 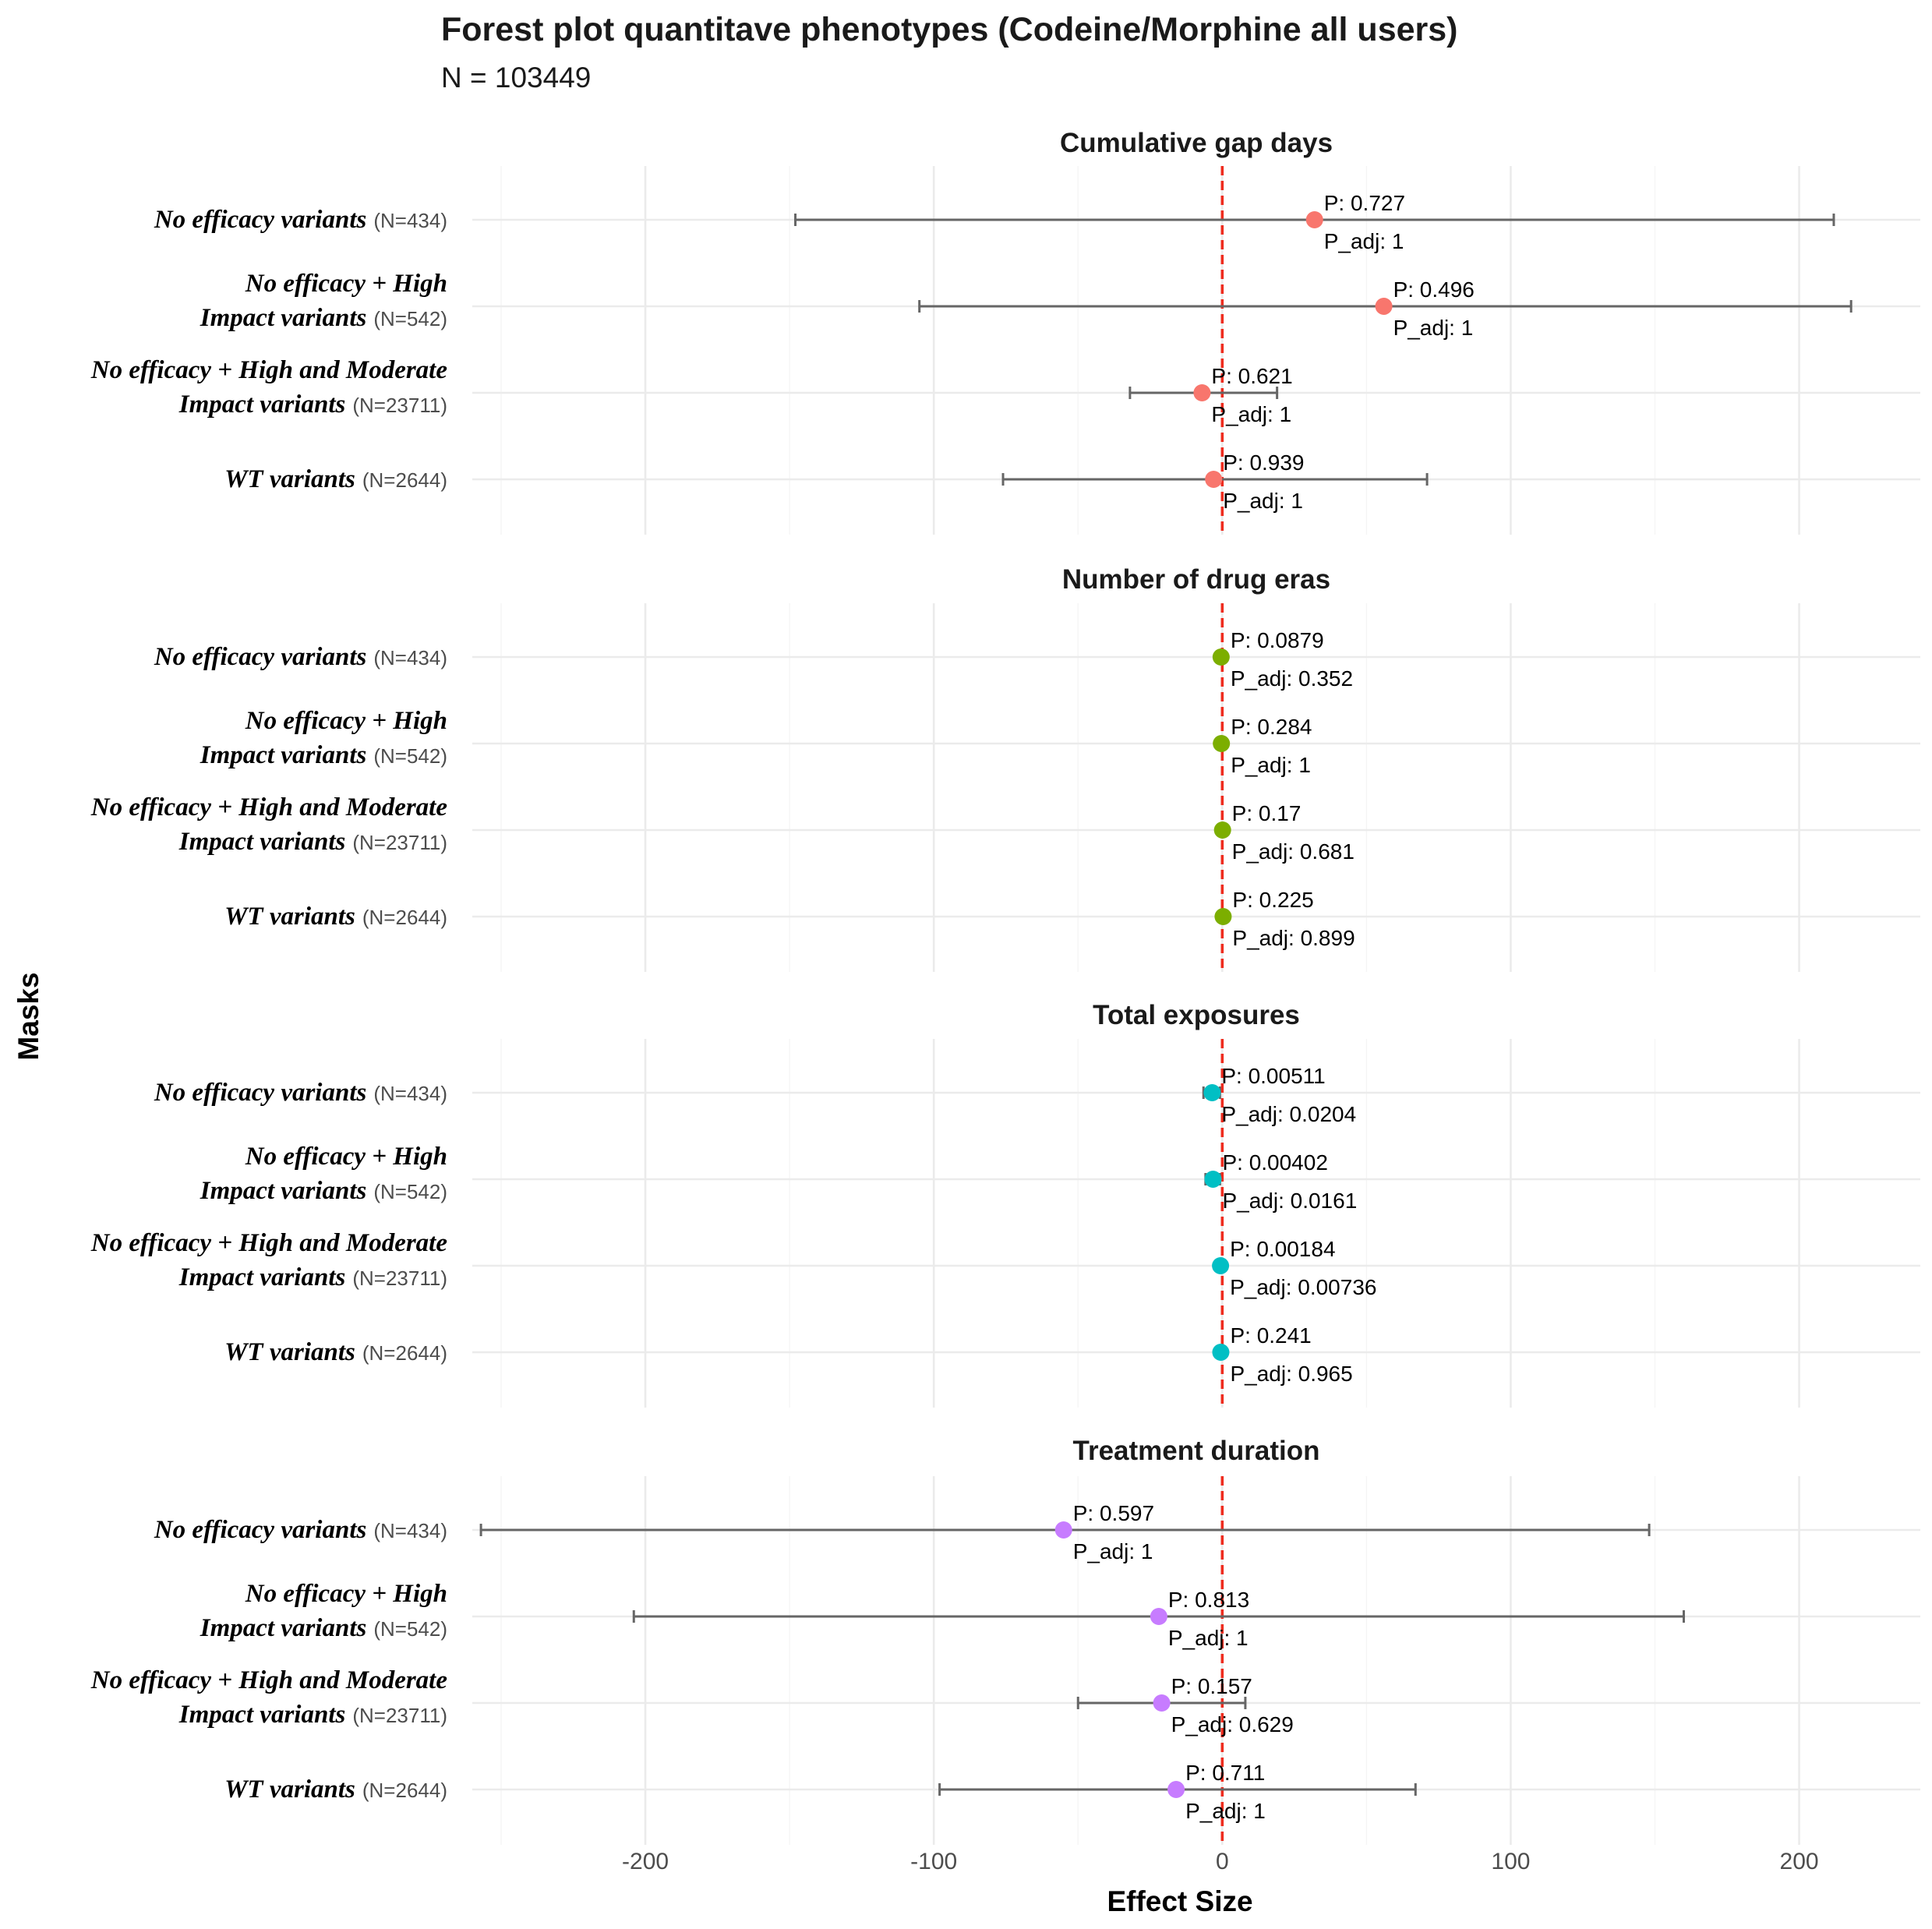 What do you see at coordinates (1293, 938) in the screenshot?
I see `p-adj-label: P_adj: 0.899` at bounding box center [1293, 938].